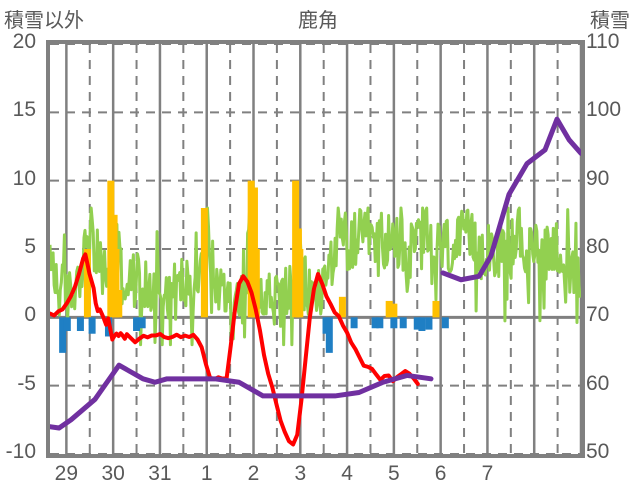 This screenshot has height=501, width=636. I want to click on left-axis-tick-5: 5, so click(30, 246).